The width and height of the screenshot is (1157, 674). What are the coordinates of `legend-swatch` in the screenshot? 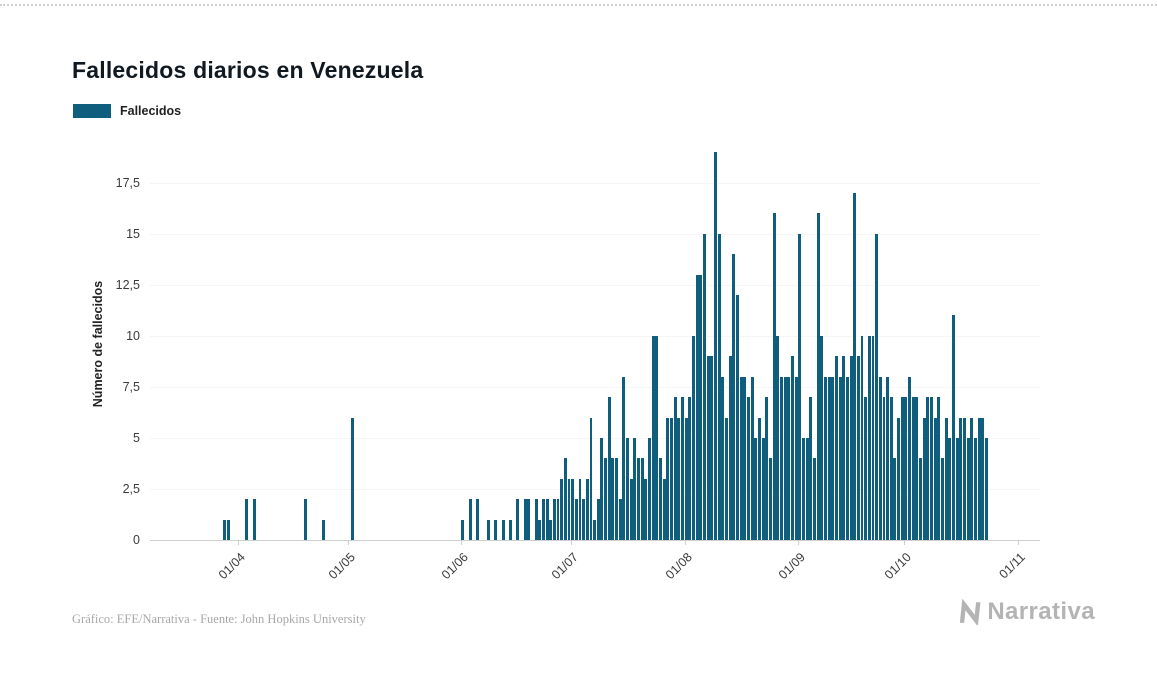 It's located at (92, 111).